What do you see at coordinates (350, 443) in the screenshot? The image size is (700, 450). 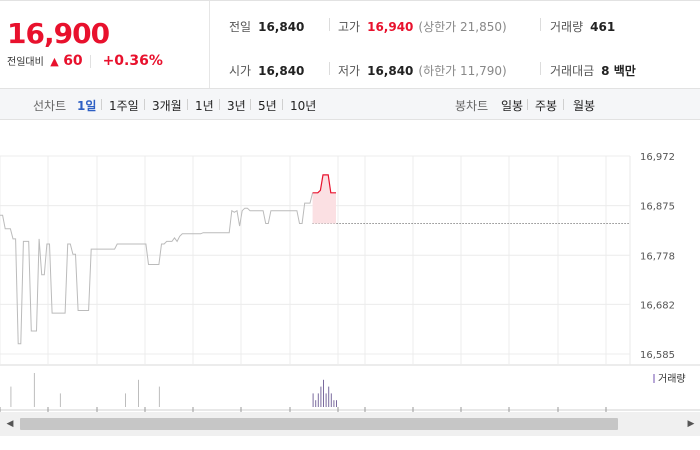 I see `page-bottom` at bounding box center [350, 443].